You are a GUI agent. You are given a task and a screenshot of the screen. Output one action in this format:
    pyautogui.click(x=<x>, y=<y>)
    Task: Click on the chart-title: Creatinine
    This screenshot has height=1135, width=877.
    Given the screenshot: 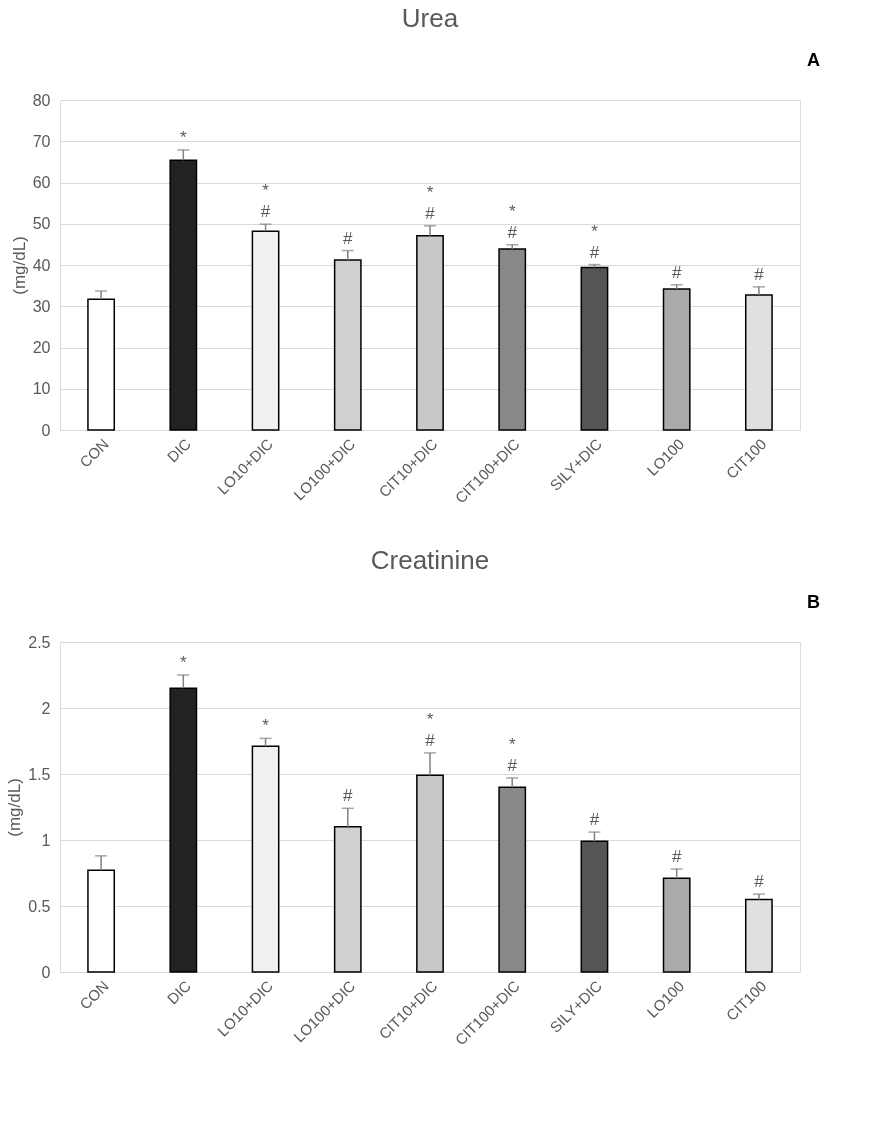 What is the action you would take?
    pyautogui.click(x=430, y=560)
    